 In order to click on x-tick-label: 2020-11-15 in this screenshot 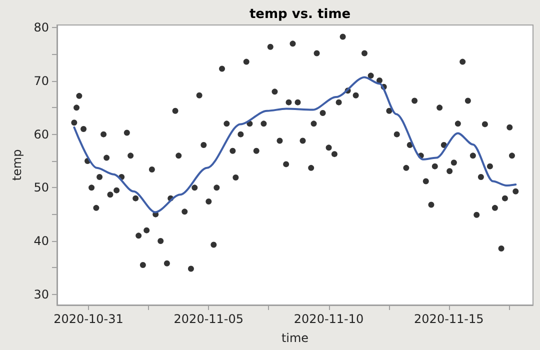, I will do `click(449, 319)`.